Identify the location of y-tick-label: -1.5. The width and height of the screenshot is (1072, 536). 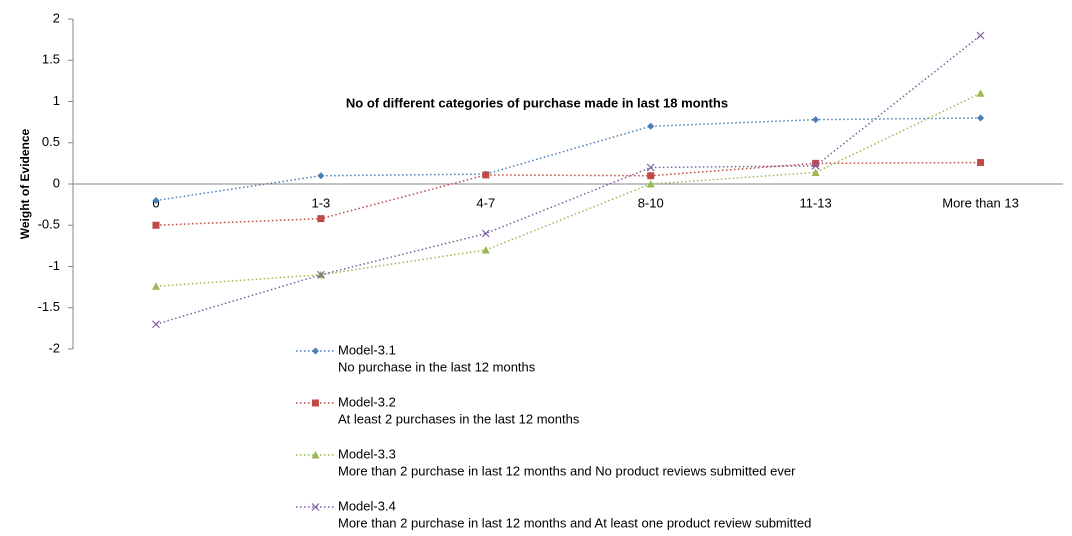
(49, 306).